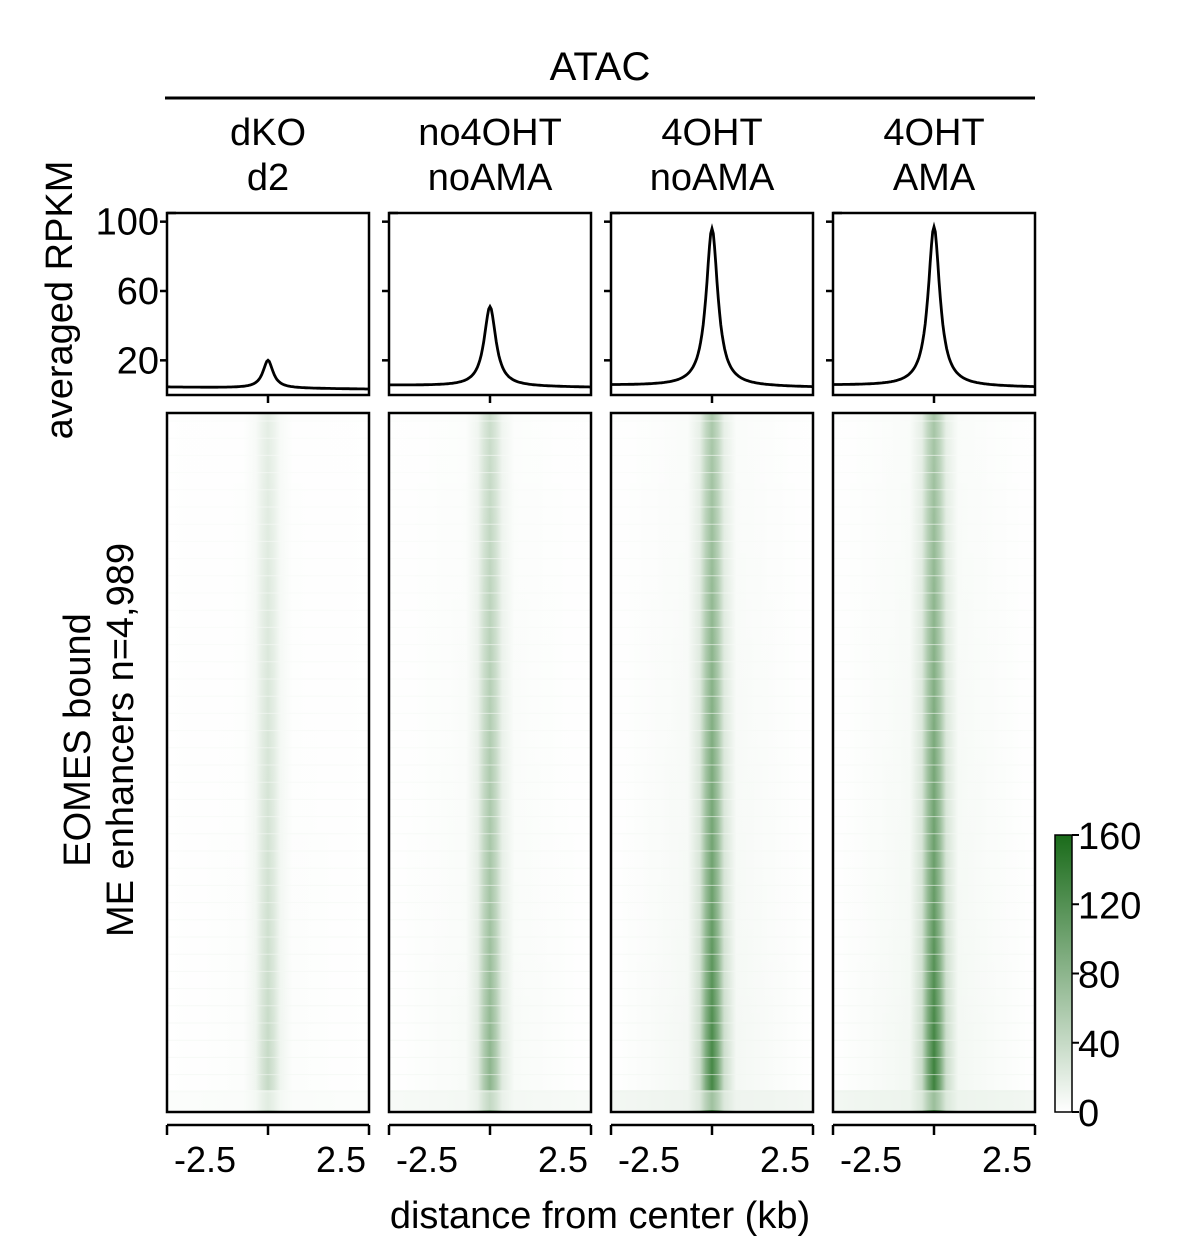  What do you see at coordinates (490, 133) in the screenshot?
I see `sample-label-line1: no4OHT` at bounding box center [490, 133].